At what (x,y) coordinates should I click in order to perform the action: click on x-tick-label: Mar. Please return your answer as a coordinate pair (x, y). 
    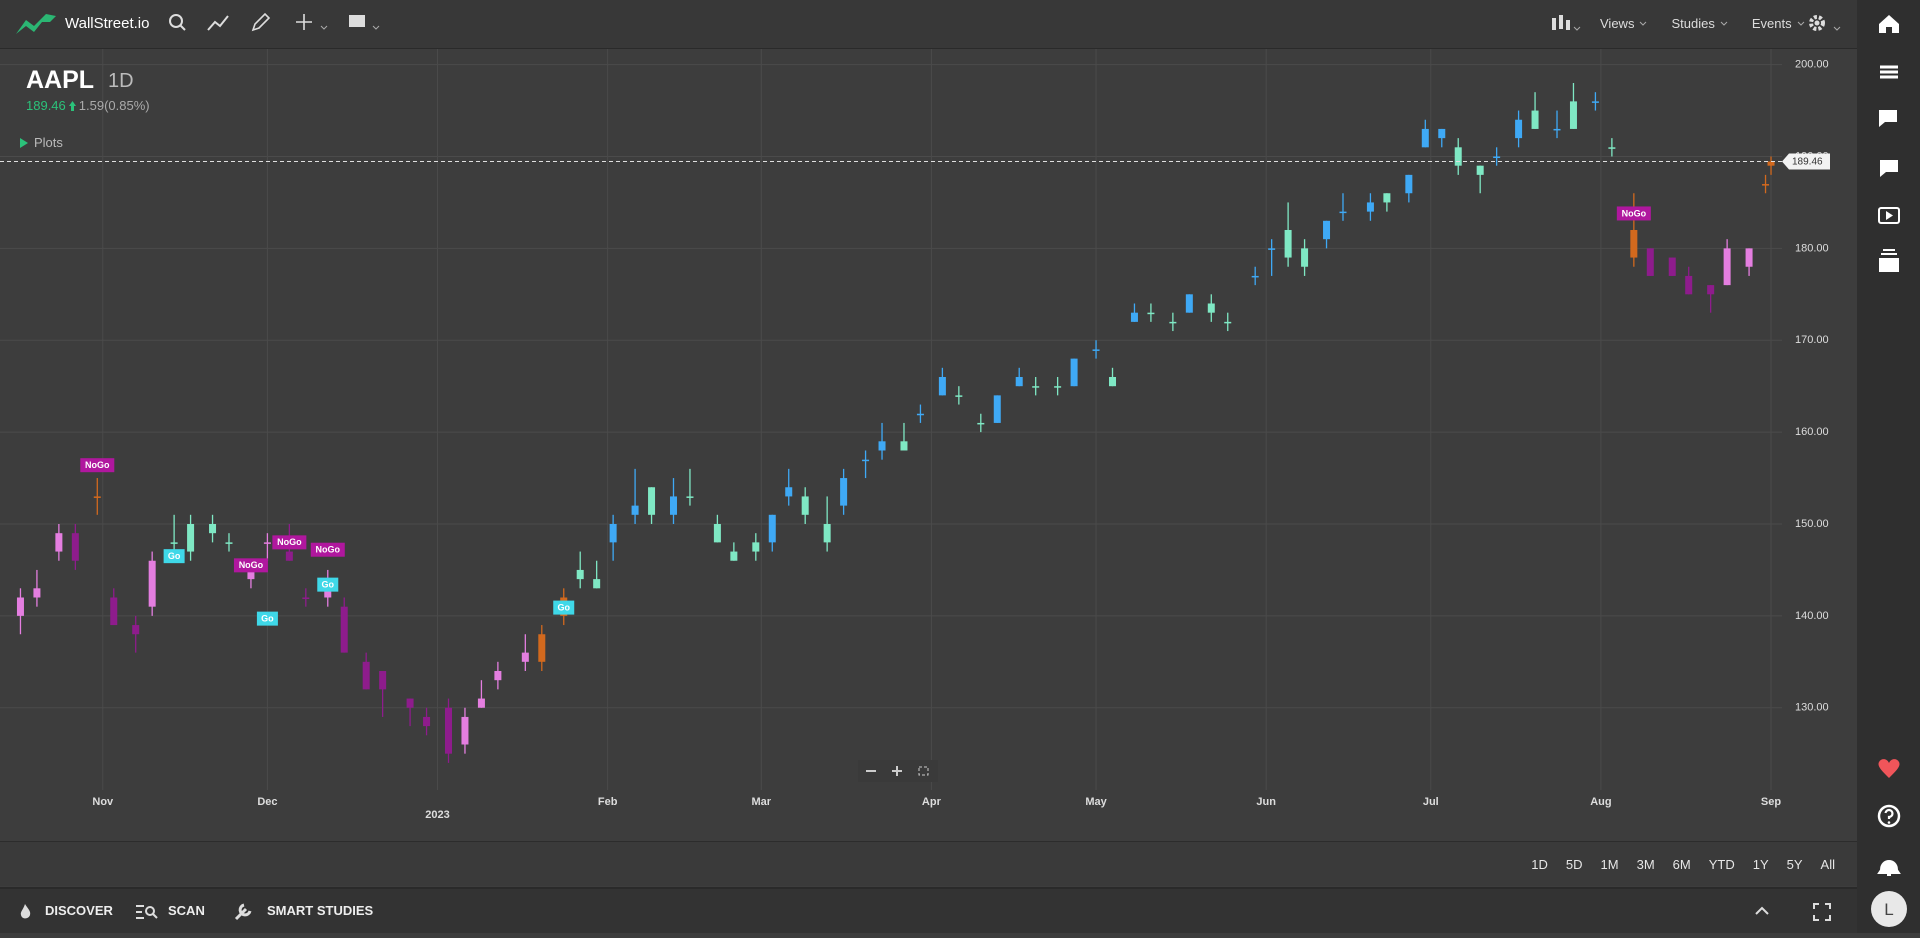
    Looking at the image, I should click on (762, 802).